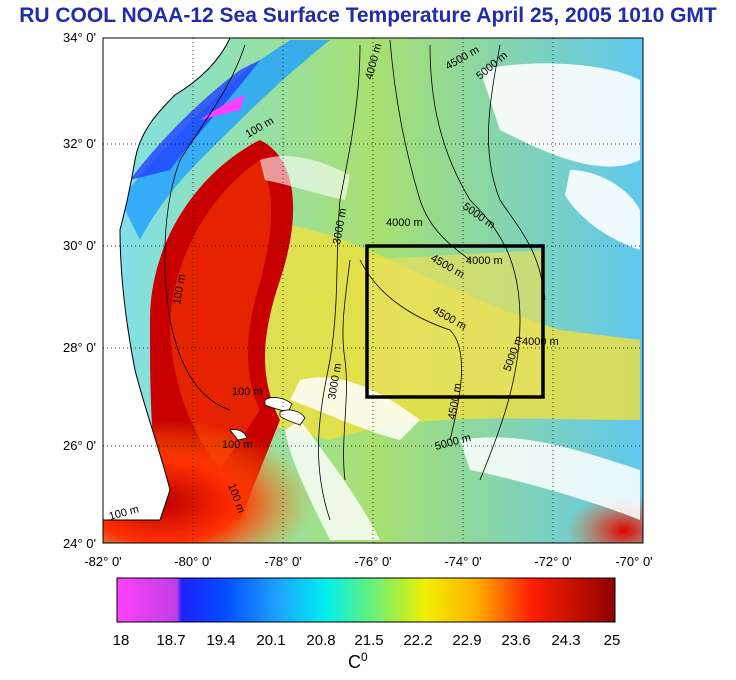 The height and width of the screenshot is (680, 736). Describe the element at coordinates (79, 445) in the screenshot. I see `lat-tick-label: 26° 0'` at that location.